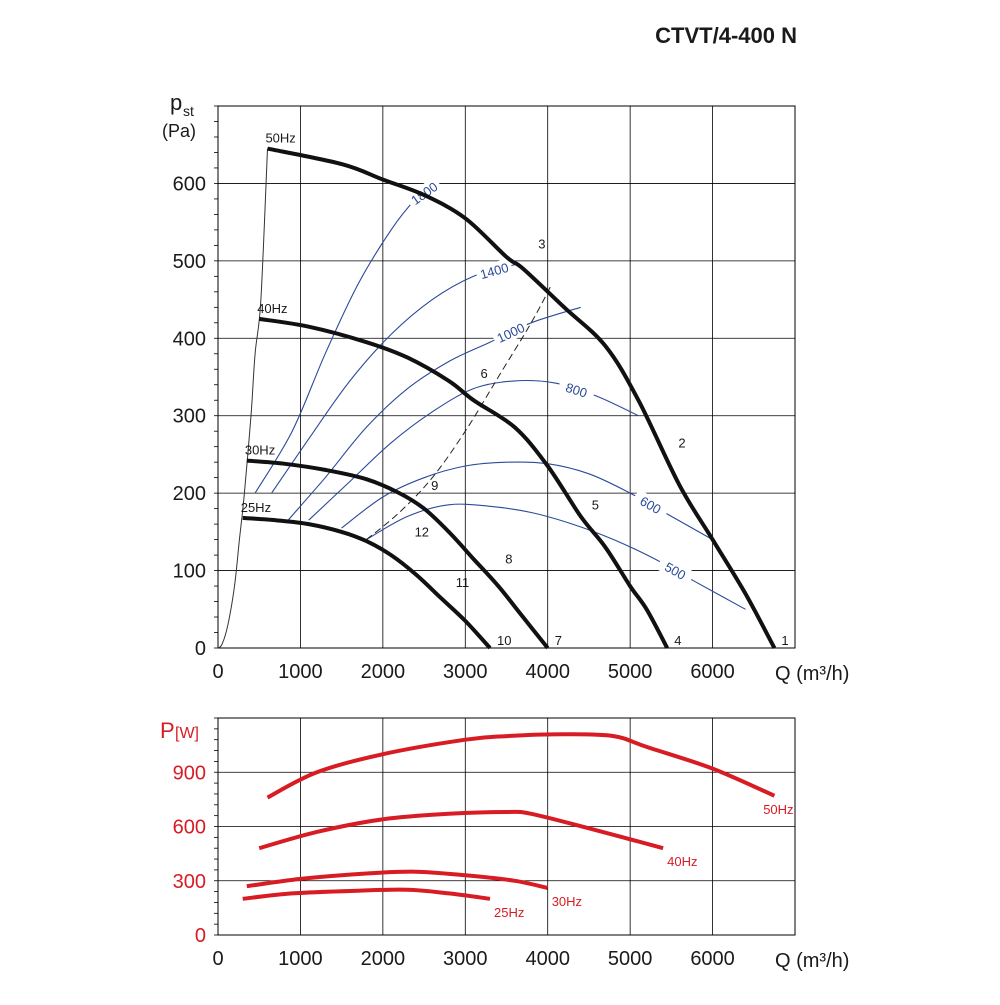 The image size is (1000, 1005). Describe the element at coordinates (778, 809) in the screenshot. I see `power-series-label-50Hz: 50Hz` at that location.